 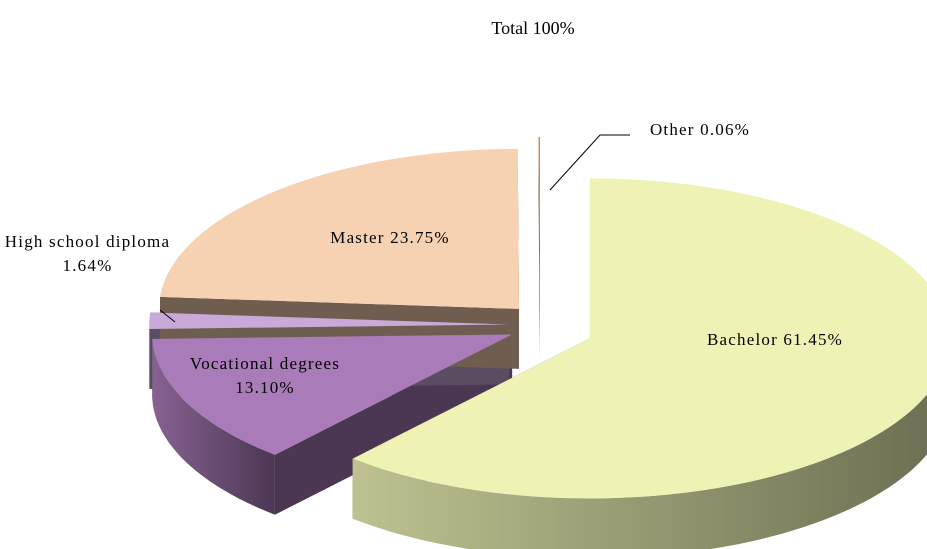 I want to click on data-label: Master 23.75%, so click(x=390, y=238).